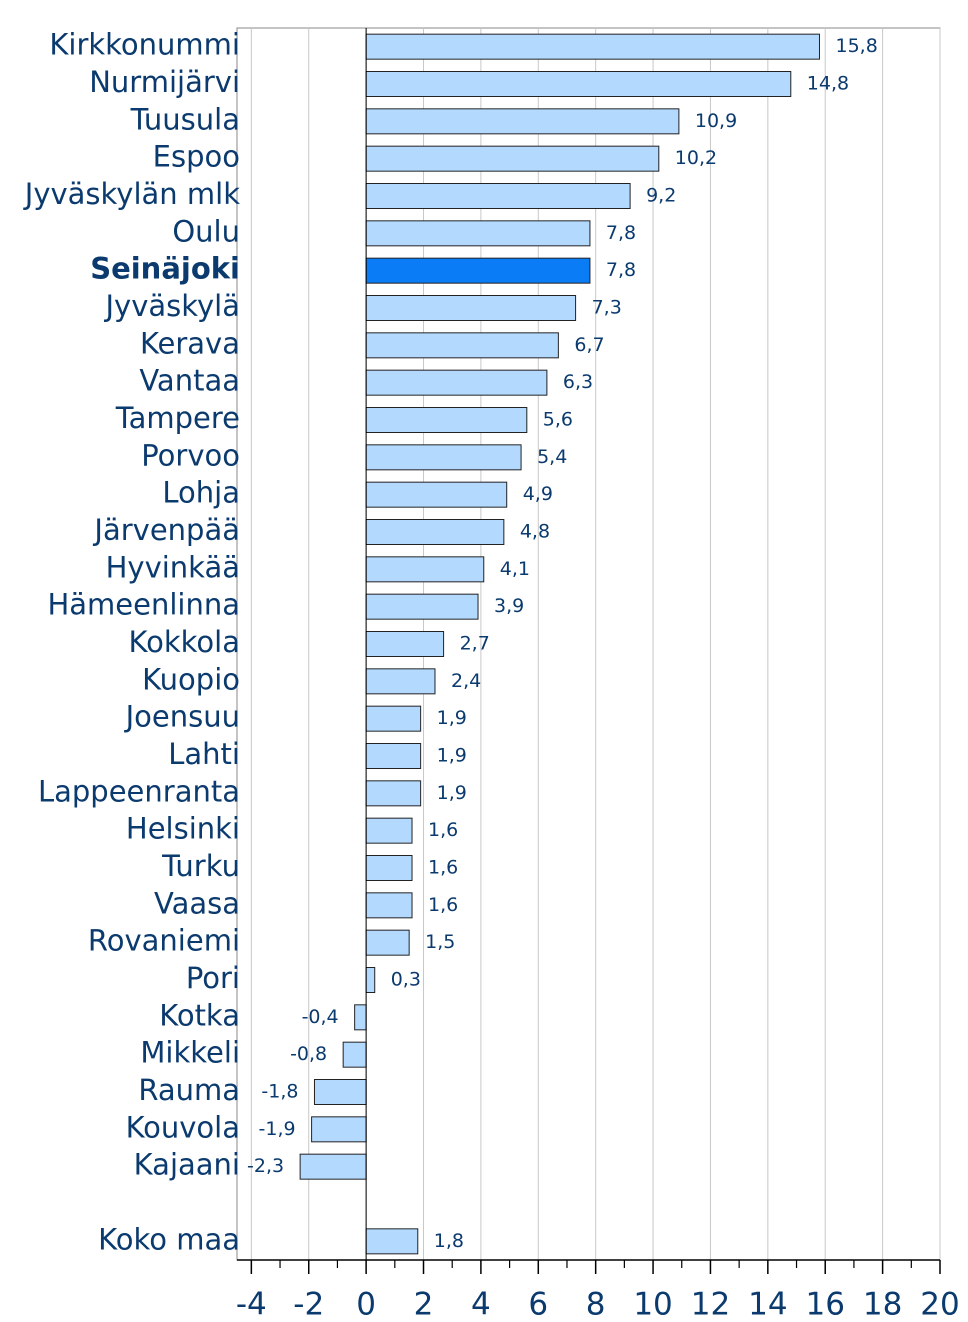  I want to click on x-tick-label: 4, so click(481, 1304).